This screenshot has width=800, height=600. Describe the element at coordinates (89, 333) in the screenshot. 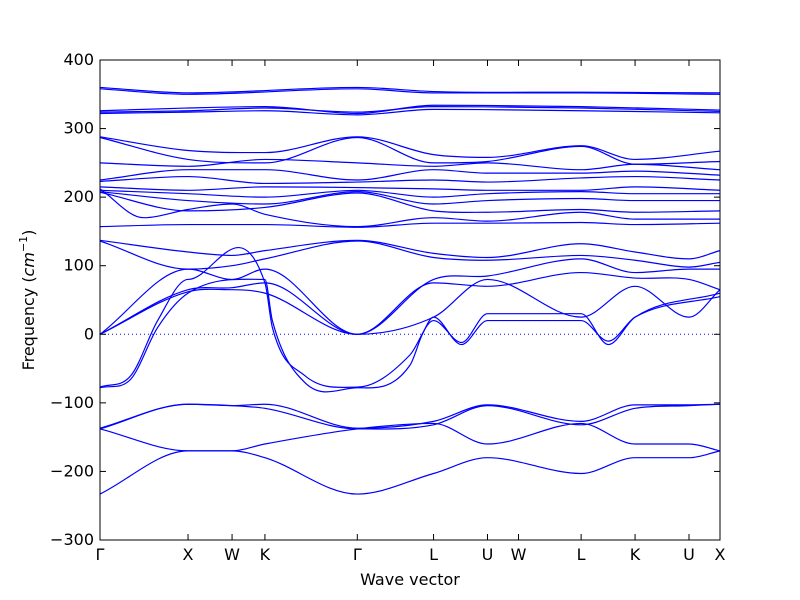

I see `y-tick-label: 0` at that location.